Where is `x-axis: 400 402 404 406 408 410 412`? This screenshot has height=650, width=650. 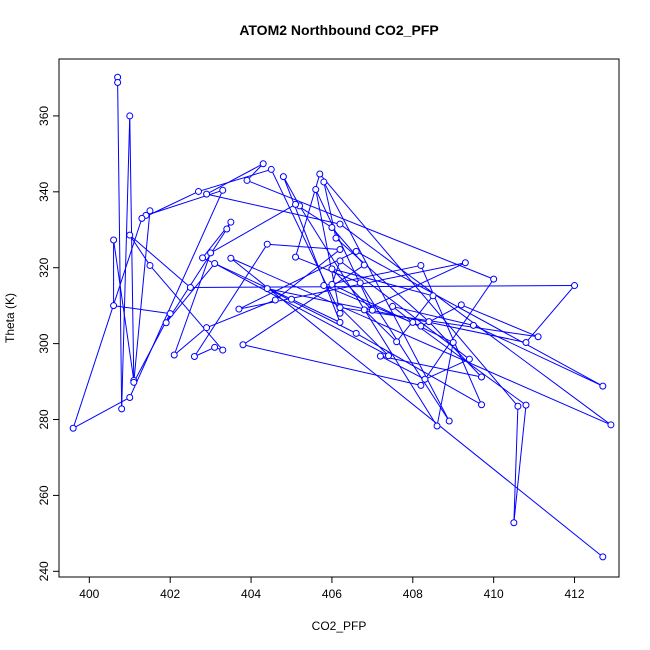
x-axis: 400 402 404 406 408 410 412 is located at coordinates (332, 589).